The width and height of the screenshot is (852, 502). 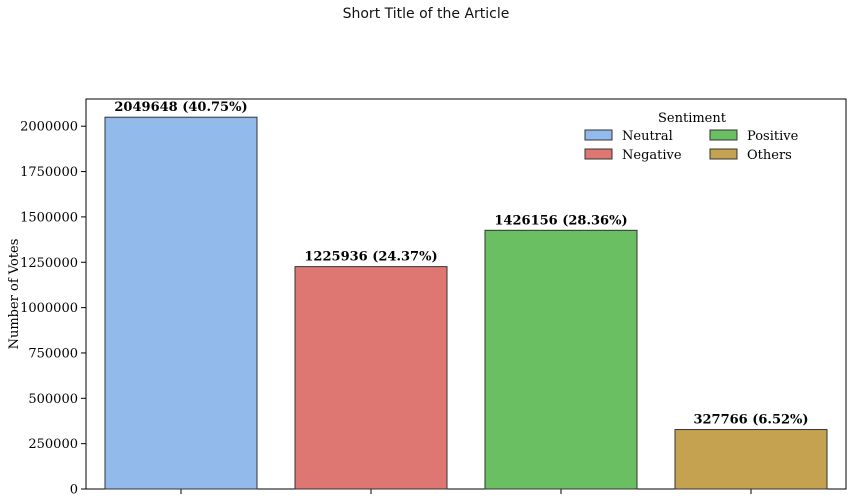 What do you see at coordinates (723, 135) in the screenshot?
I see `legend-swatch-positive` at bounding box center [723, 135].